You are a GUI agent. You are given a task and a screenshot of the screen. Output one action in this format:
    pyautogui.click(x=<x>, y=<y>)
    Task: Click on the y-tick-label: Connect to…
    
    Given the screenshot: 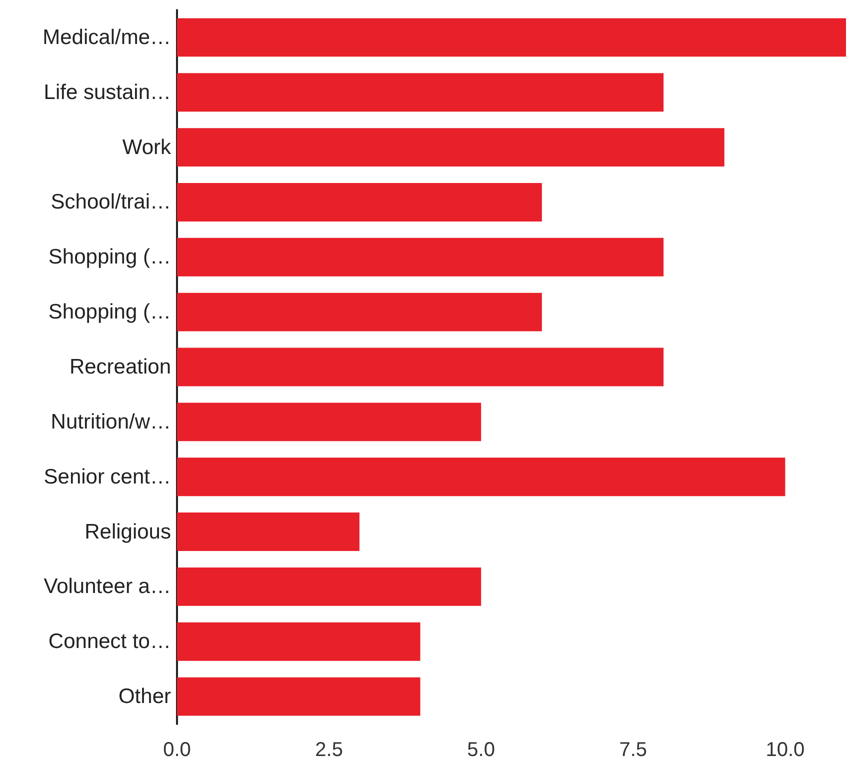 What is the action you would take?
    pyautogui.click(x=109, y=642)
    